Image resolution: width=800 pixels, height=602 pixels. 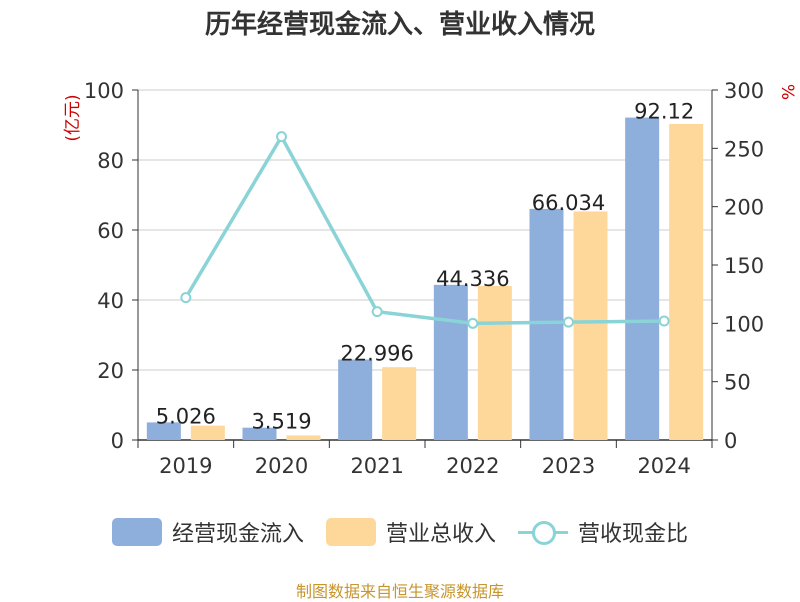 What do you see at coordinates (281, 466) in the screenshot?
I see `x-tick-label: 2020` at bounding box center [281, 466].